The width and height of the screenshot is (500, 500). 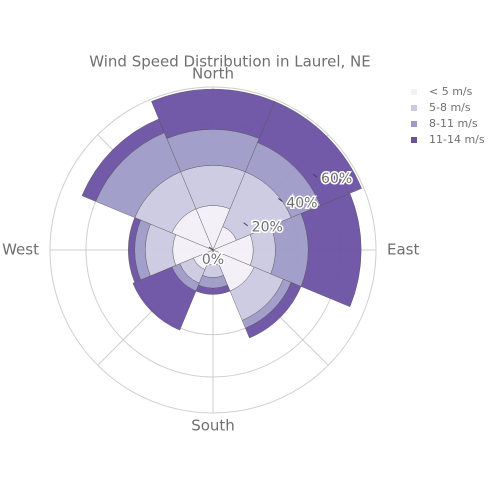 I want to click on radial-tick-label: 20%, so click(x=267, y=228).